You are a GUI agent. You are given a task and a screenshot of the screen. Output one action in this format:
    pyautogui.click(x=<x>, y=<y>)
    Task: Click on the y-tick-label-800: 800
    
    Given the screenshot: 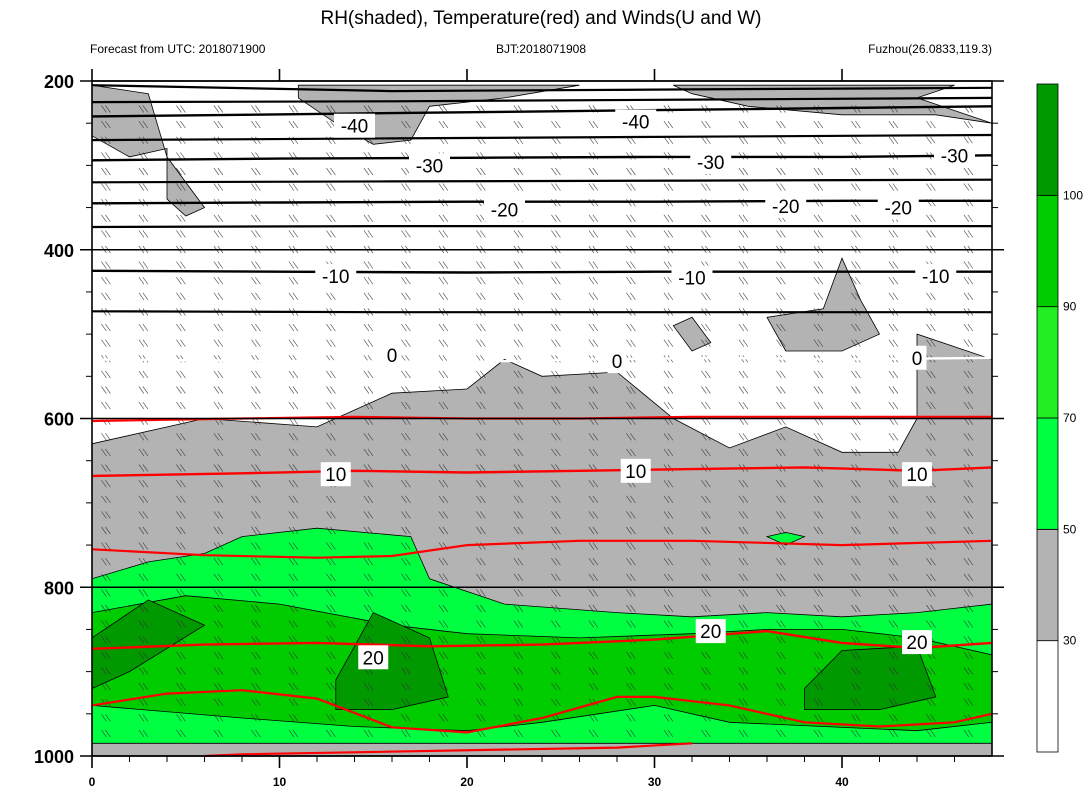 What is the action you would take?
    pyautogui.click(x=59, y=588)
    